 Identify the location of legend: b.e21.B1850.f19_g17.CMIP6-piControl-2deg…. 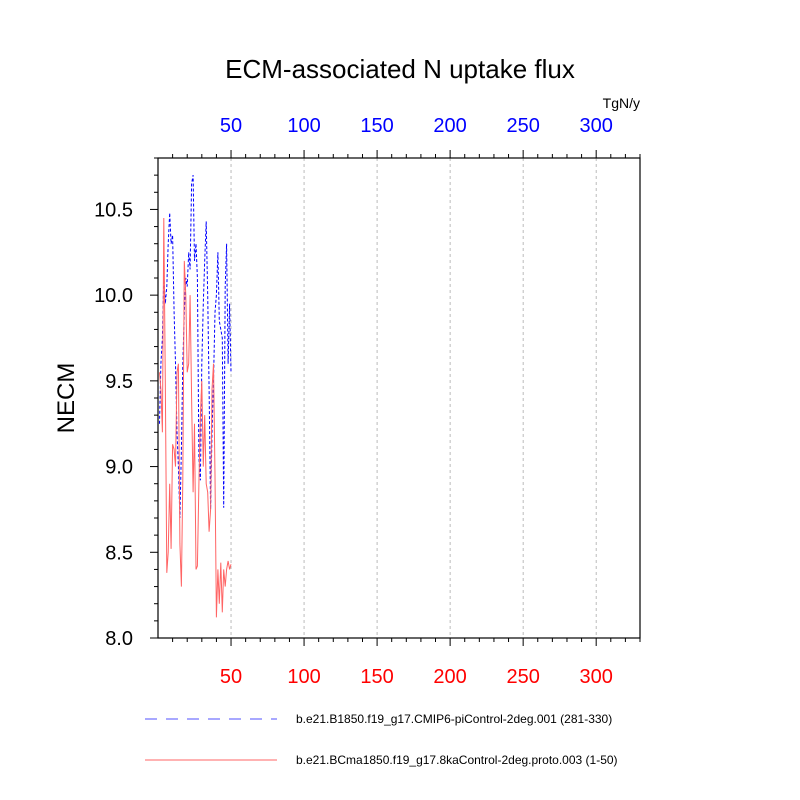
(381, 739).